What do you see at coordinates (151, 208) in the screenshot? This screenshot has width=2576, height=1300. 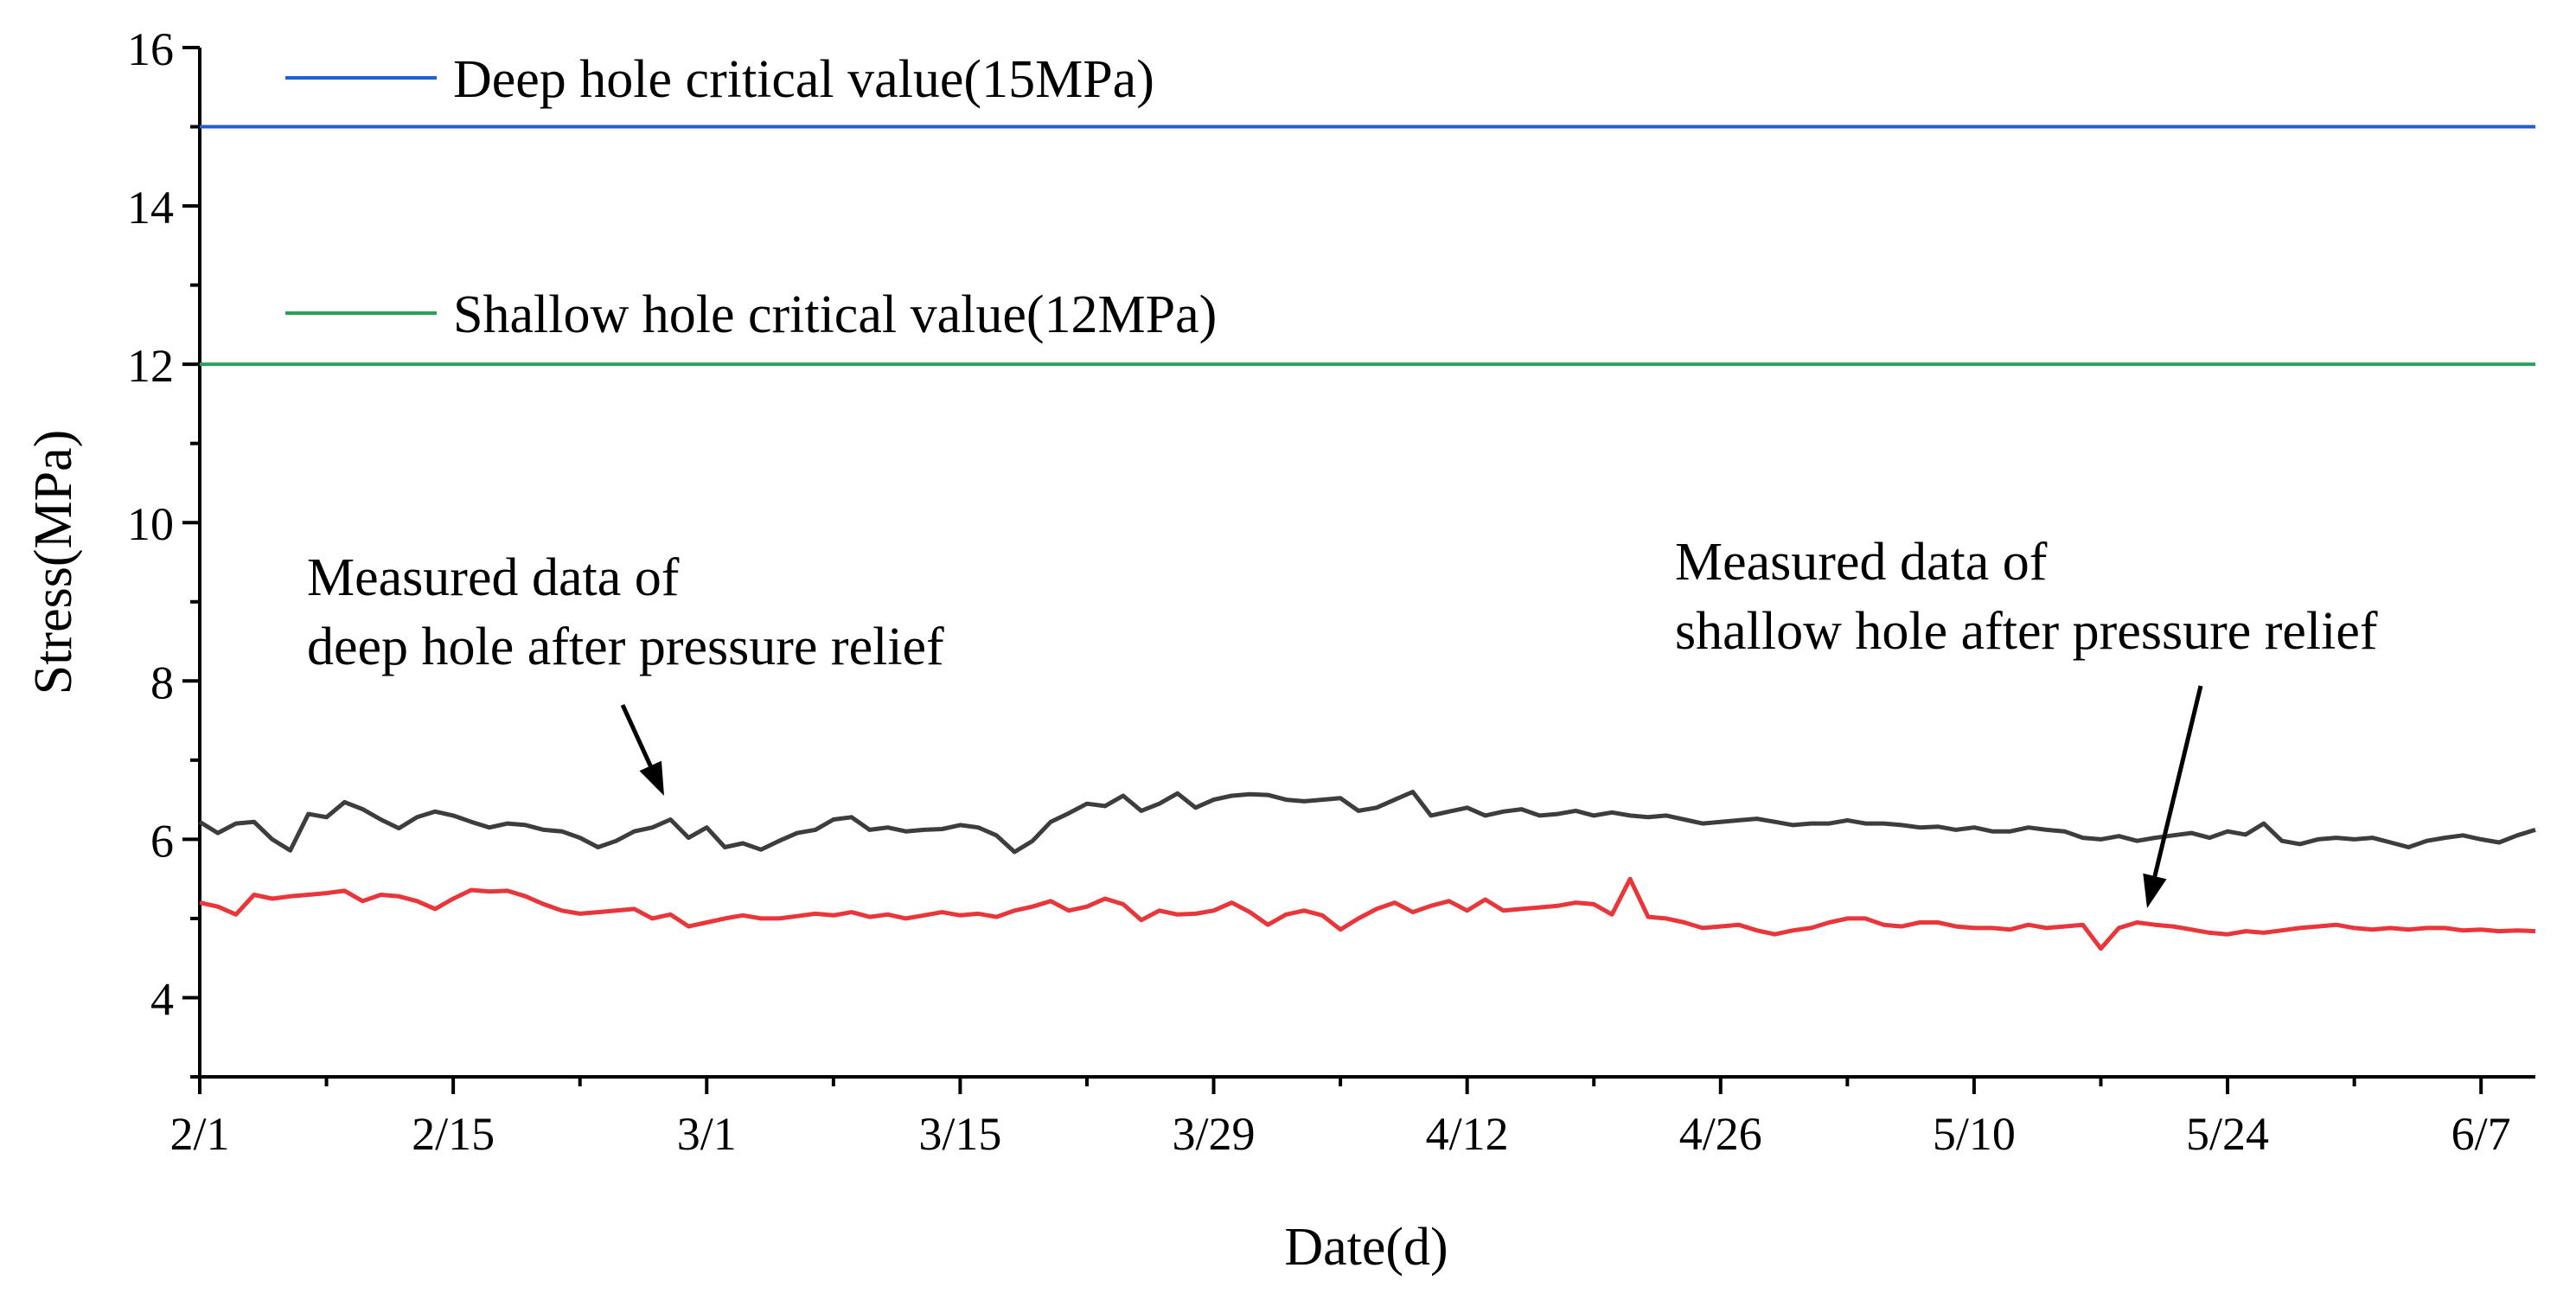 I see `y-tick-label: 14` at bounding box center [151, 208].